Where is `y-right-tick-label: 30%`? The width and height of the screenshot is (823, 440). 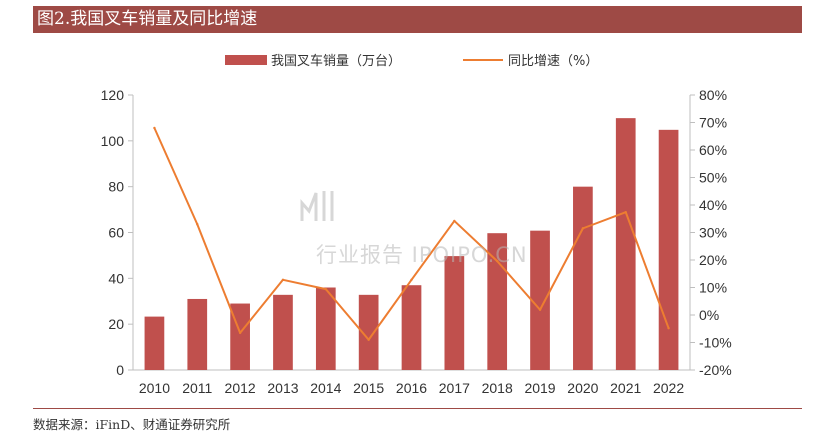
y-right-tick-label: 30% is located at coordinates (713, 233).